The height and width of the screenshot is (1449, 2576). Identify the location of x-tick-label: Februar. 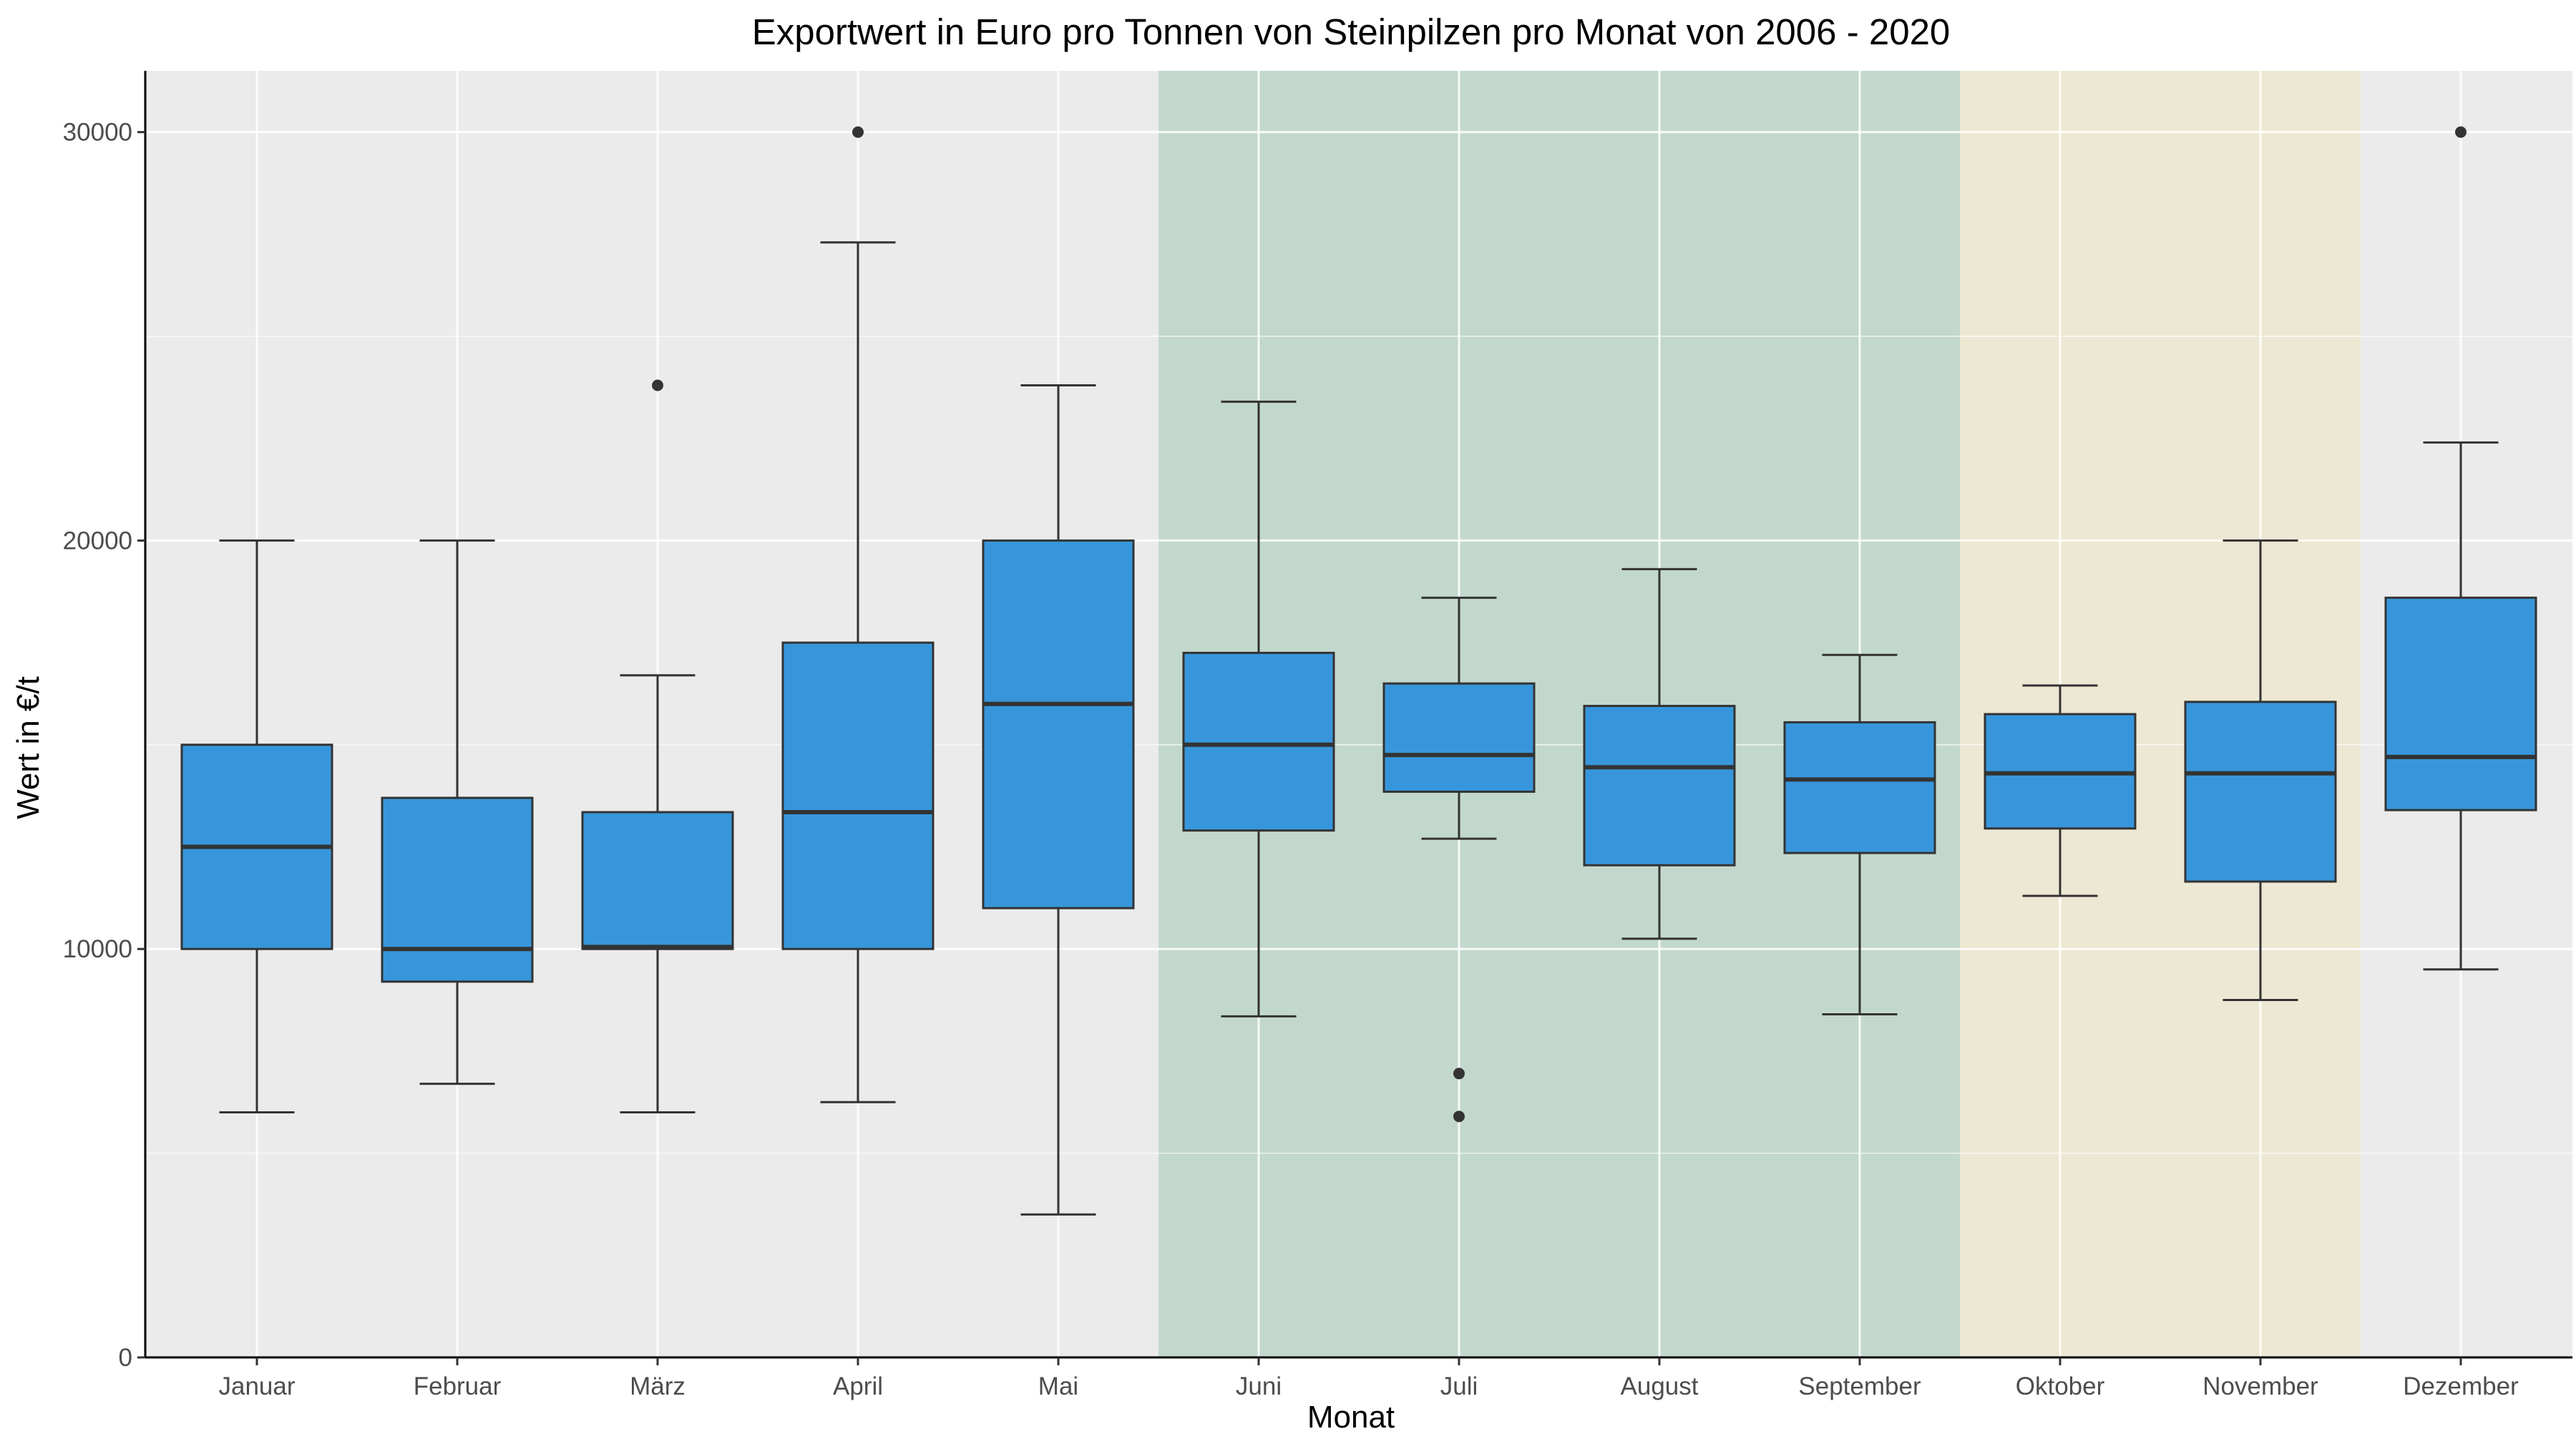
(458, 1386).